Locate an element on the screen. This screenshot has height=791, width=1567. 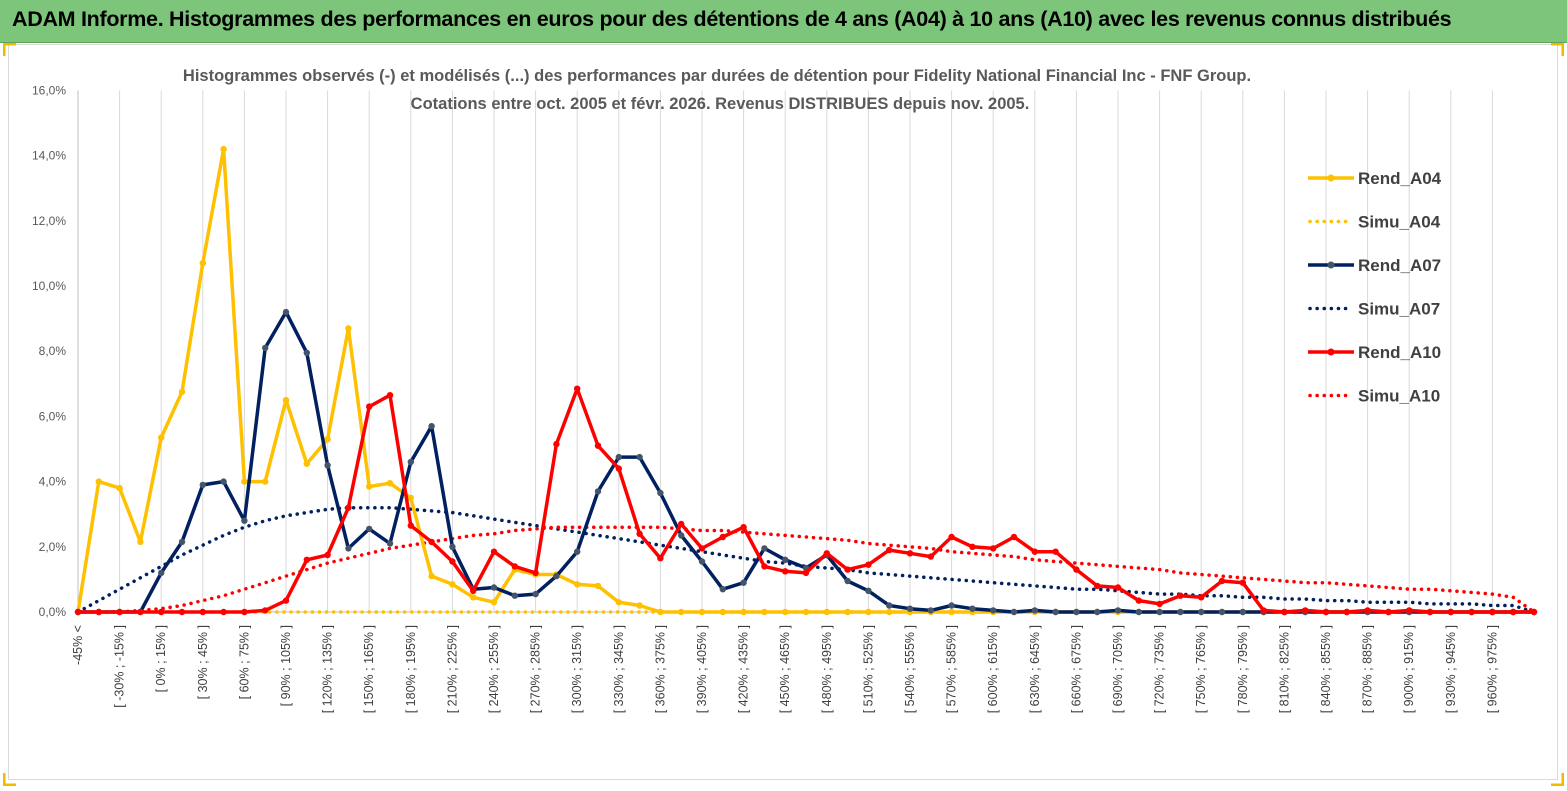
x-tick-label: [ 210% ; 225% ] is located at coordinates (452, 669).